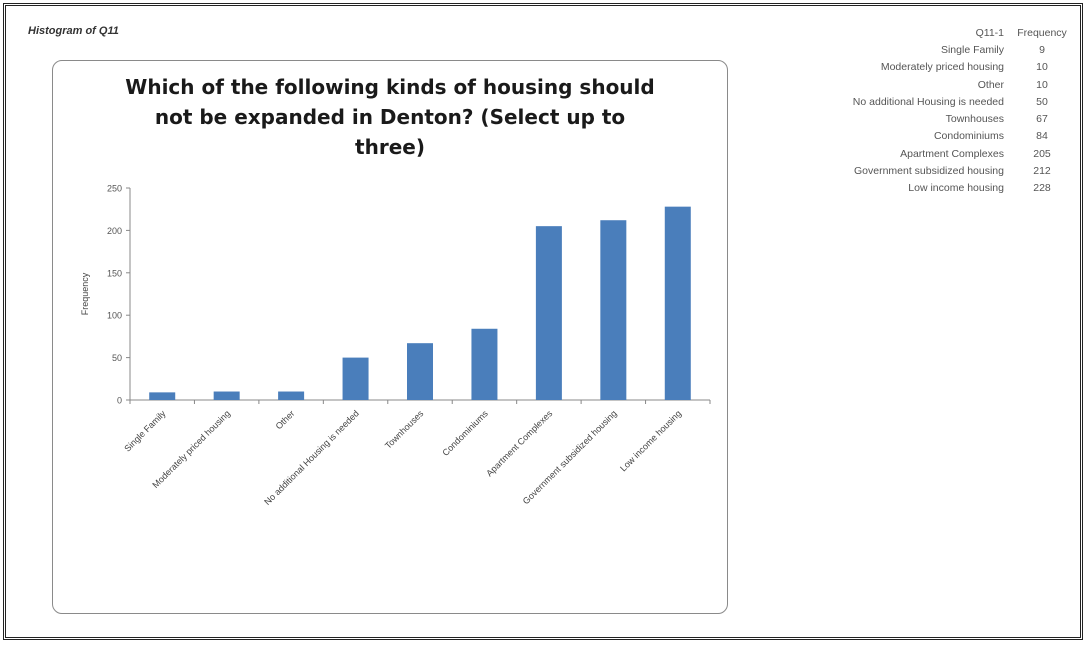 The image size is (1089, 646). I want to click on table-row: Moderately priced housing 10, so click(915, 67).